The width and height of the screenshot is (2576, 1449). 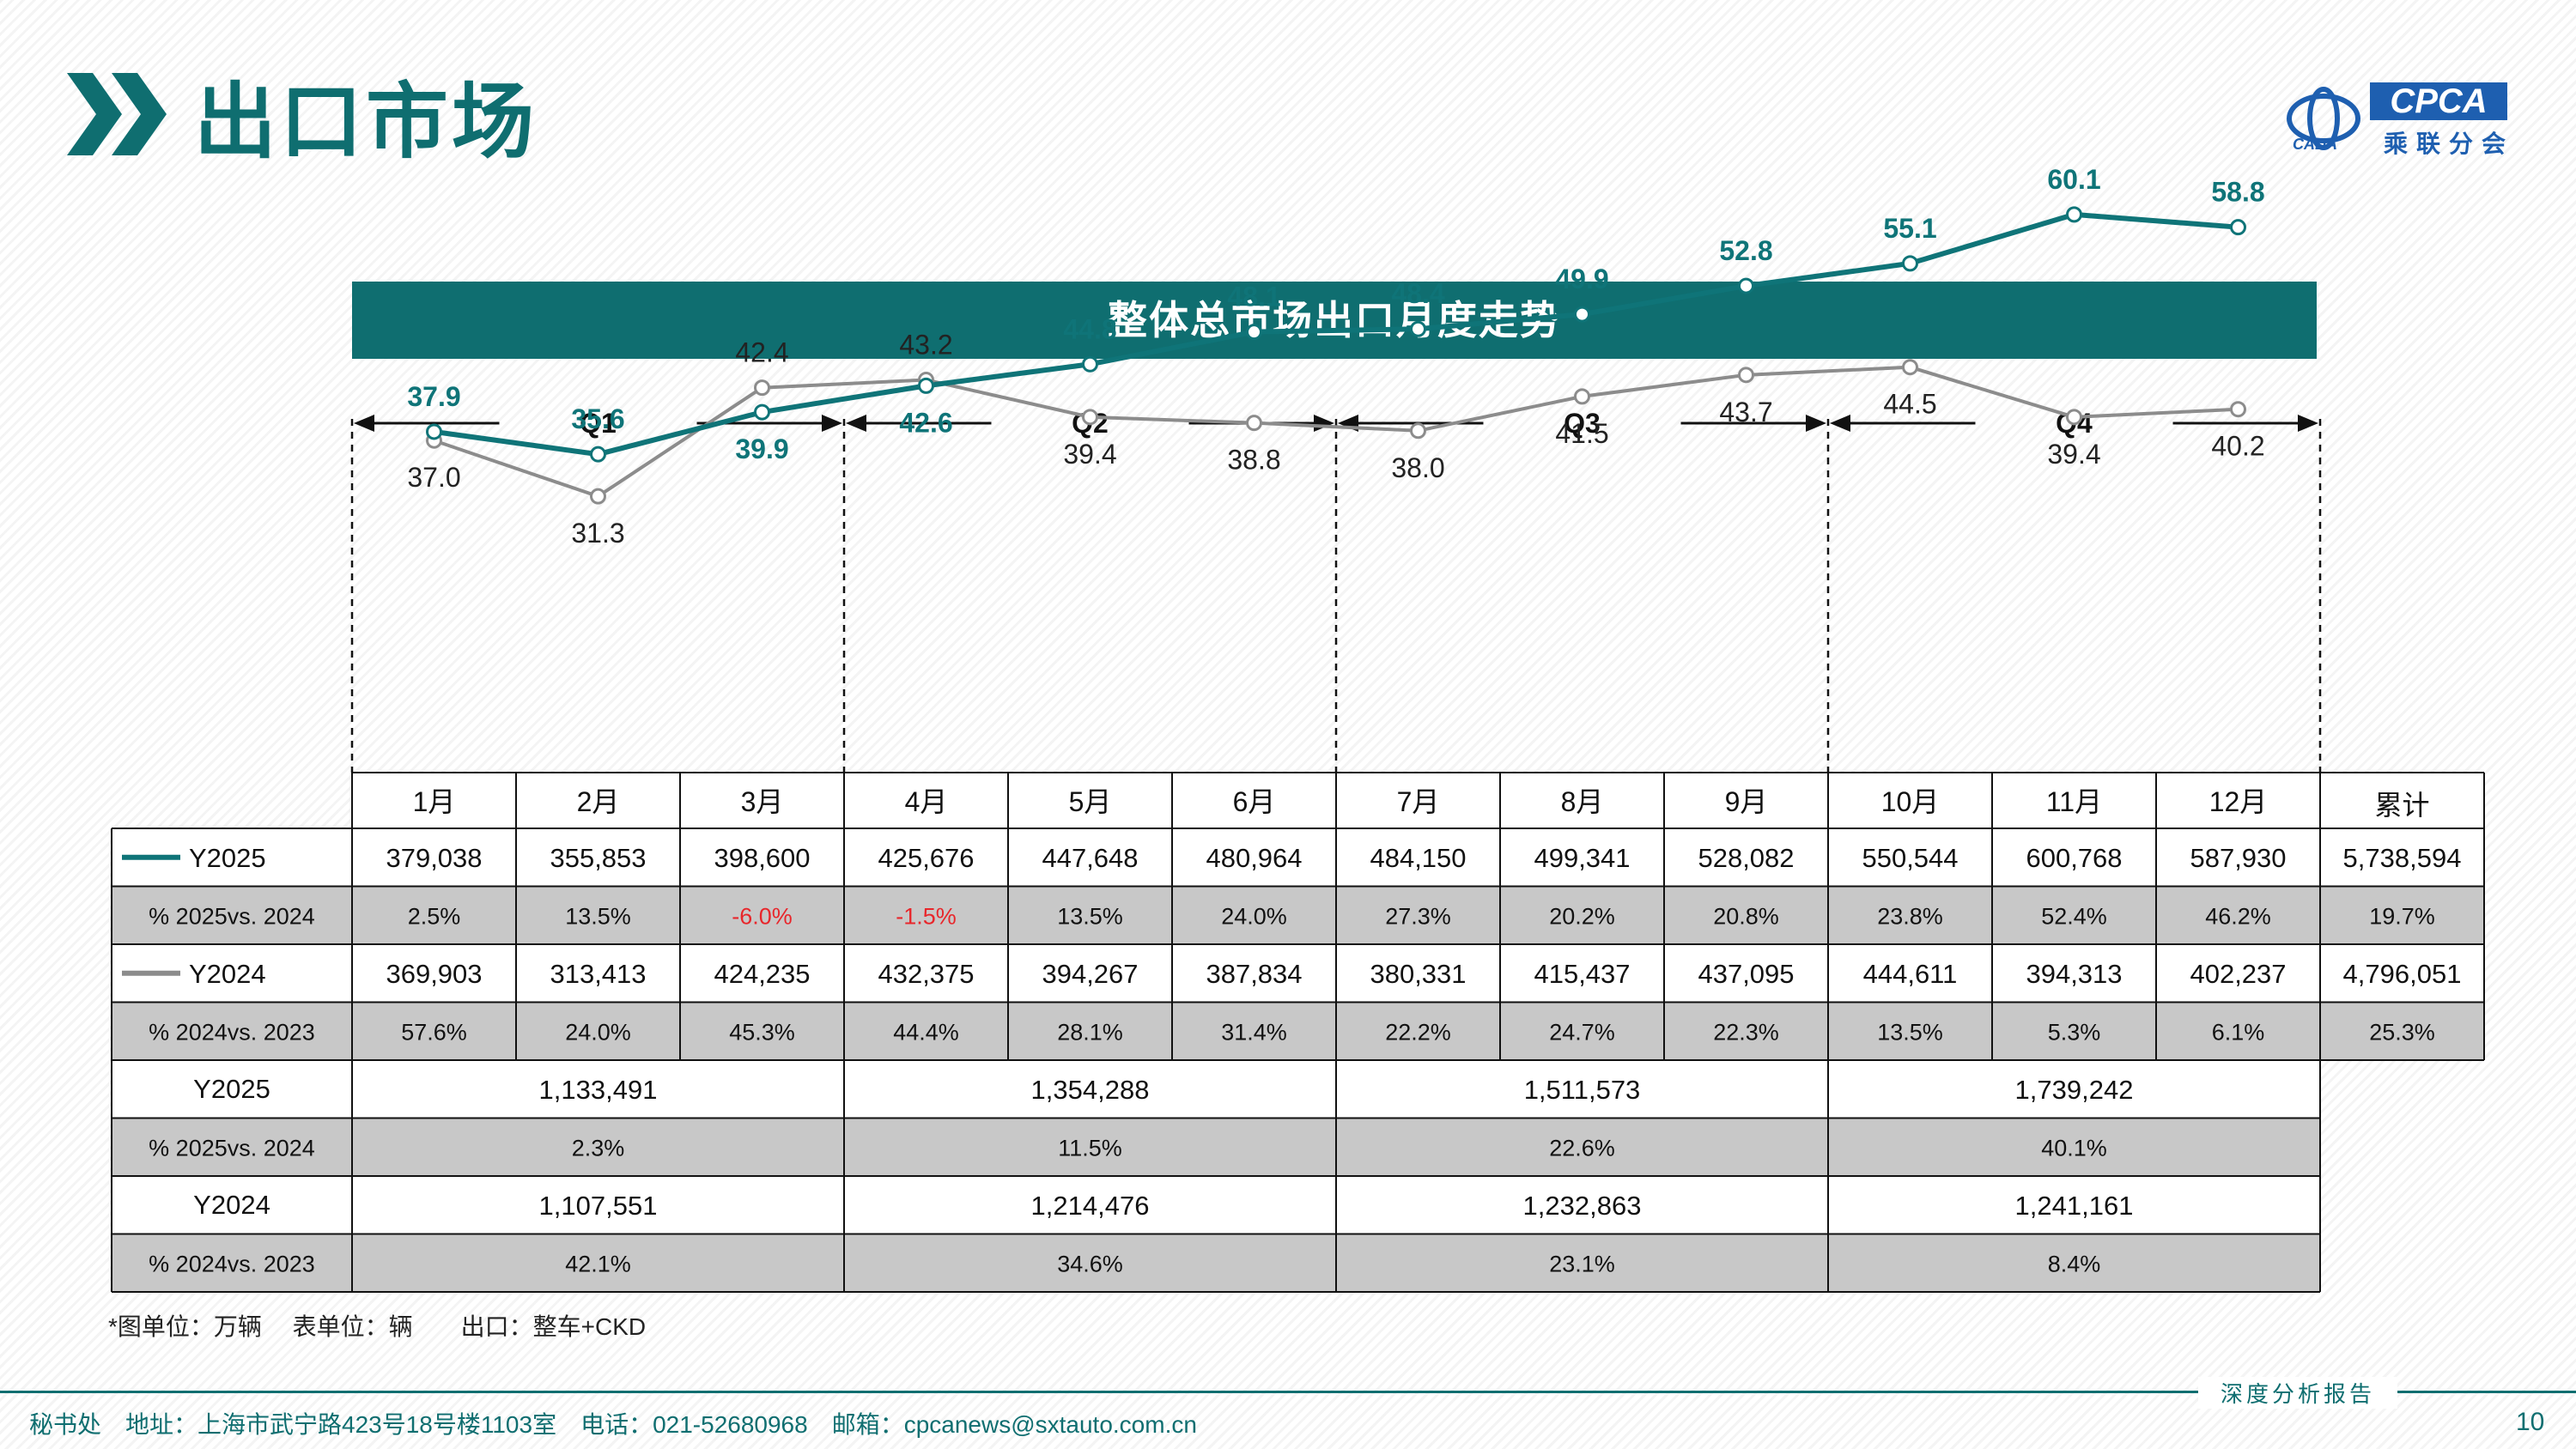 I want to click on month-header: 2月, so click(x=598, y=801).